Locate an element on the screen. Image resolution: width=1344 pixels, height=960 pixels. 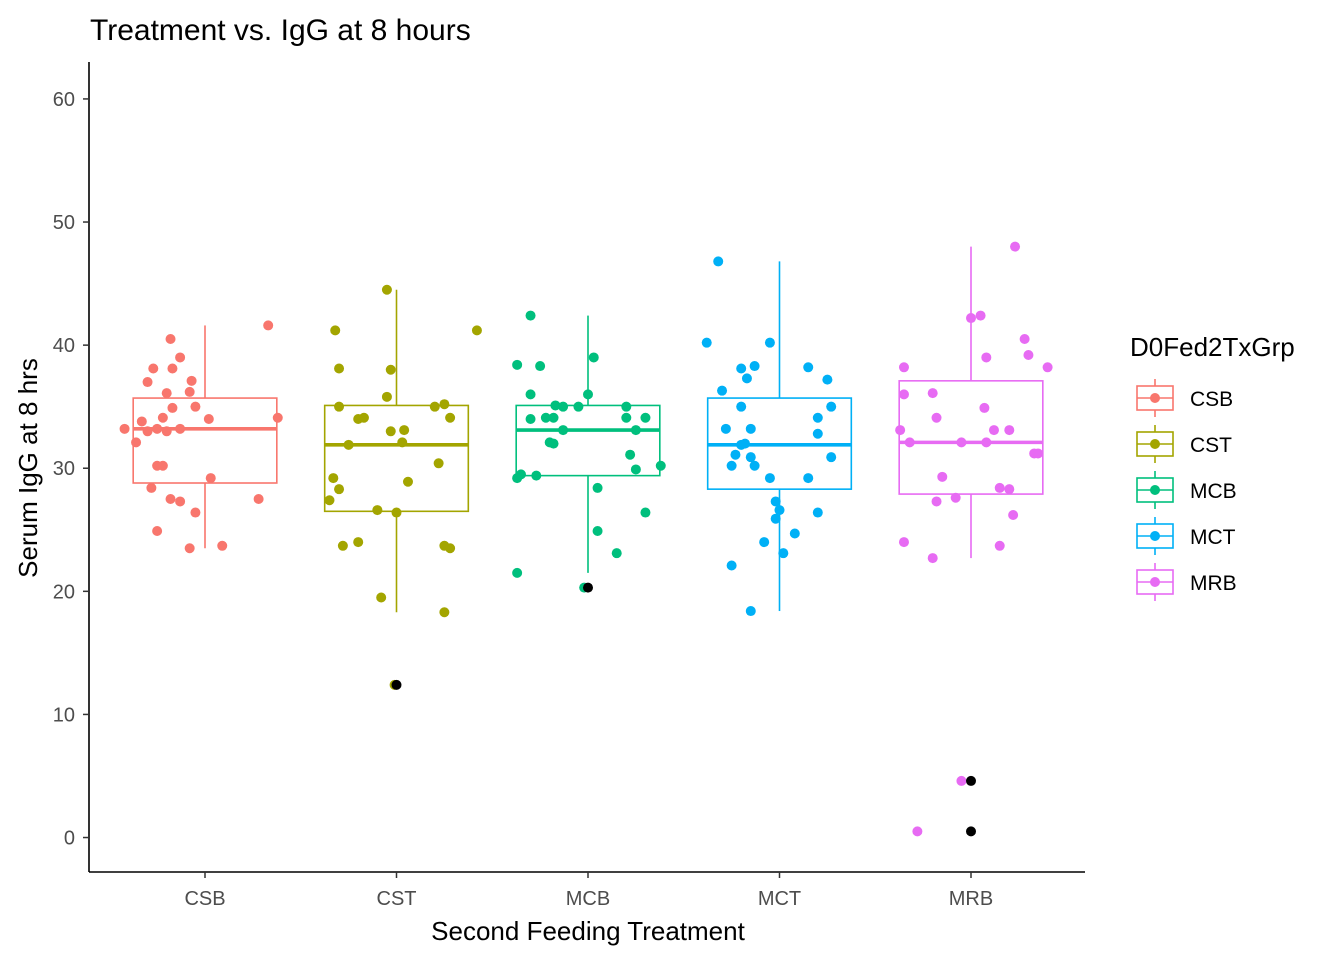
x-tick-label: MCT is located at coordinates (779, 899).